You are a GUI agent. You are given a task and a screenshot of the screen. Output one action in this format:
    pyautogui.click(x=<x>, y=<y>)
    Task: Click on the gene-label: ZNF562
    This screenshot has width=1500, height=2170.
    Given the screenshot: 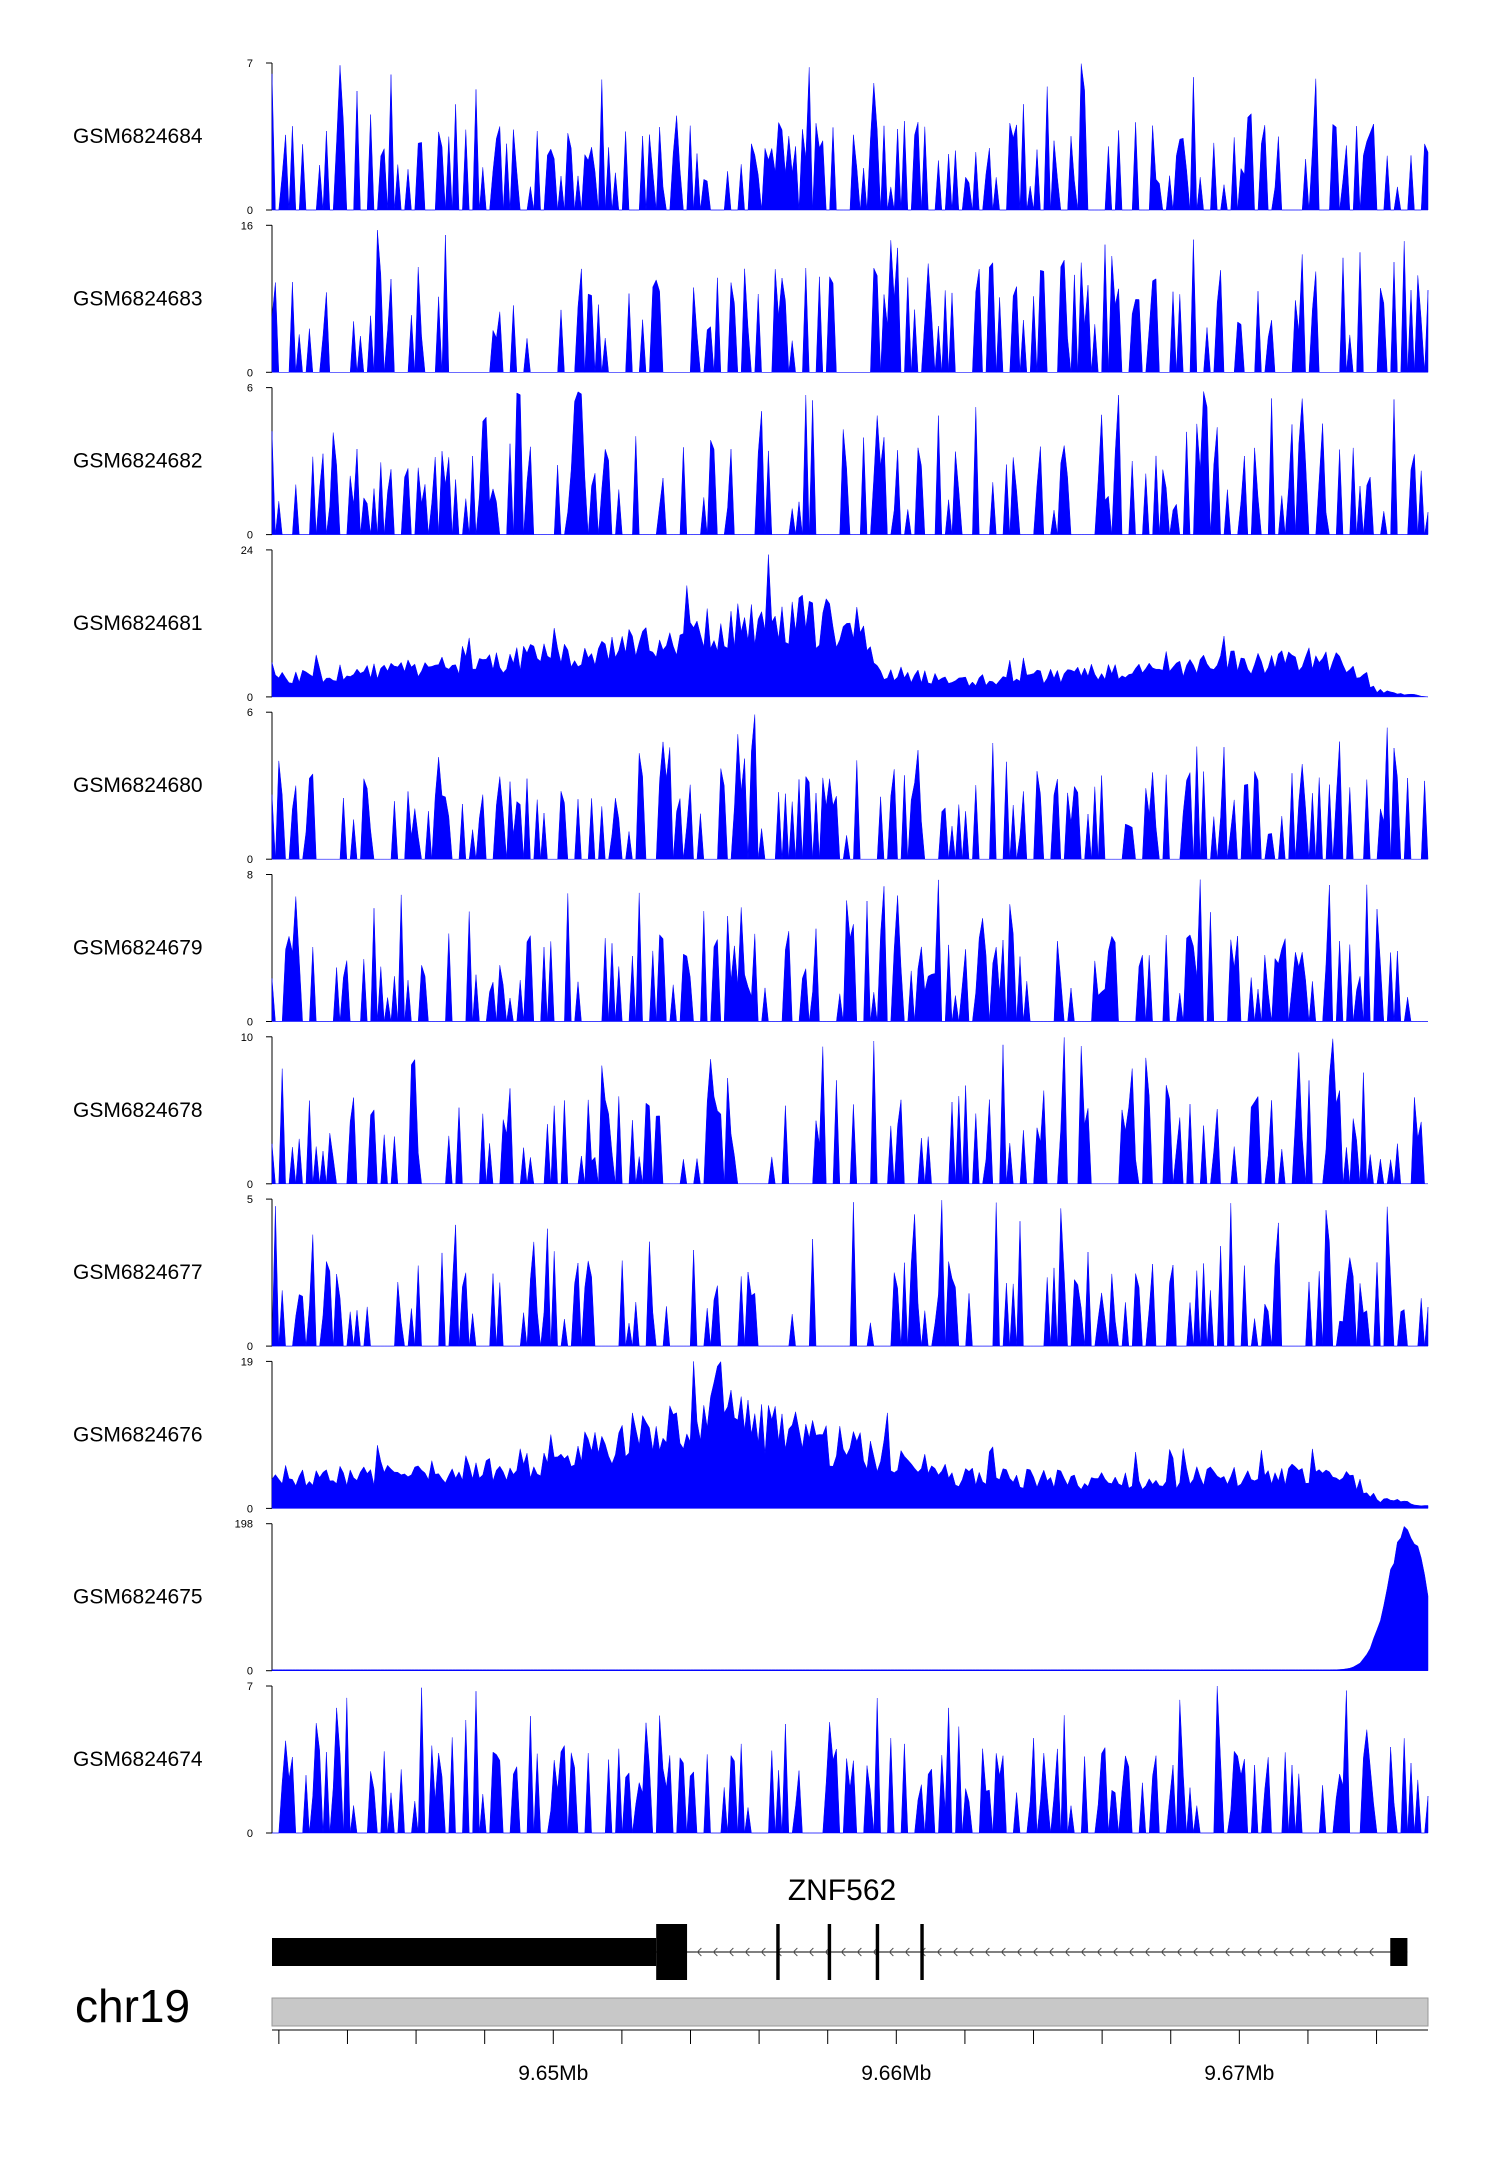 What is the action you would take?
    pyautogui.click(x=842, y=1890)
    